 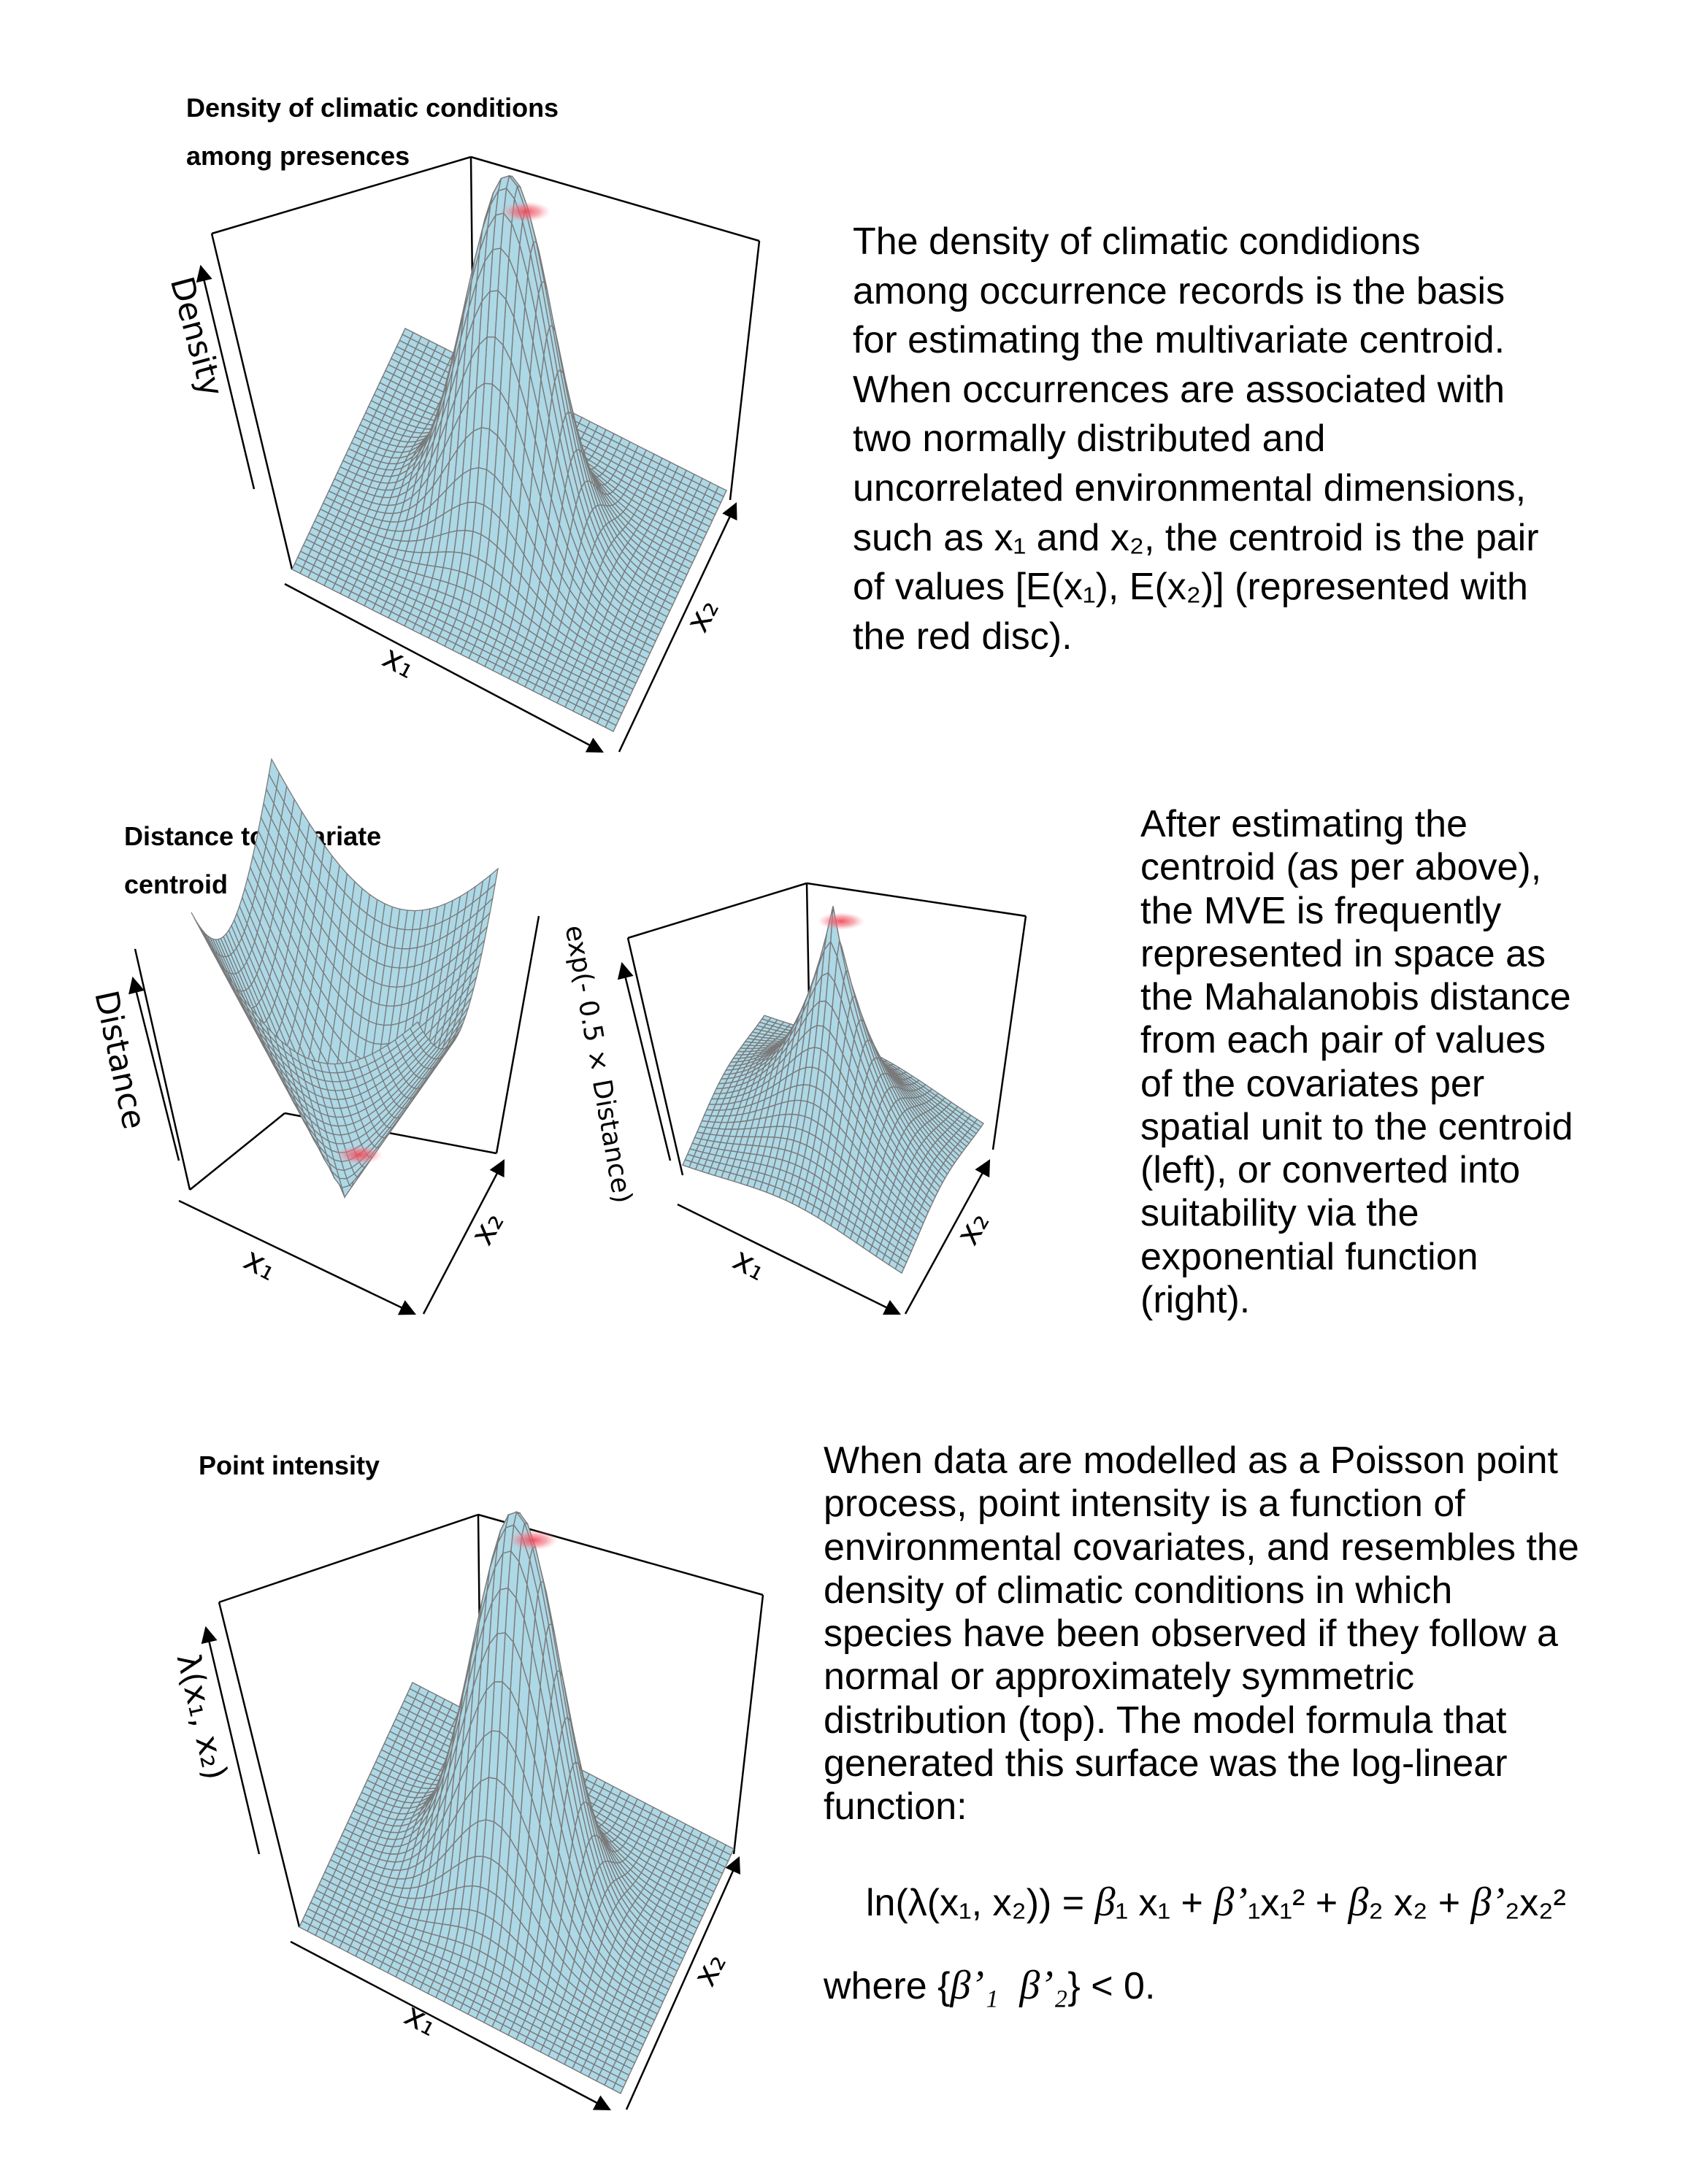 I want to click on density-title-line1: Density of climatic conditions, so click(x=372, y=108).